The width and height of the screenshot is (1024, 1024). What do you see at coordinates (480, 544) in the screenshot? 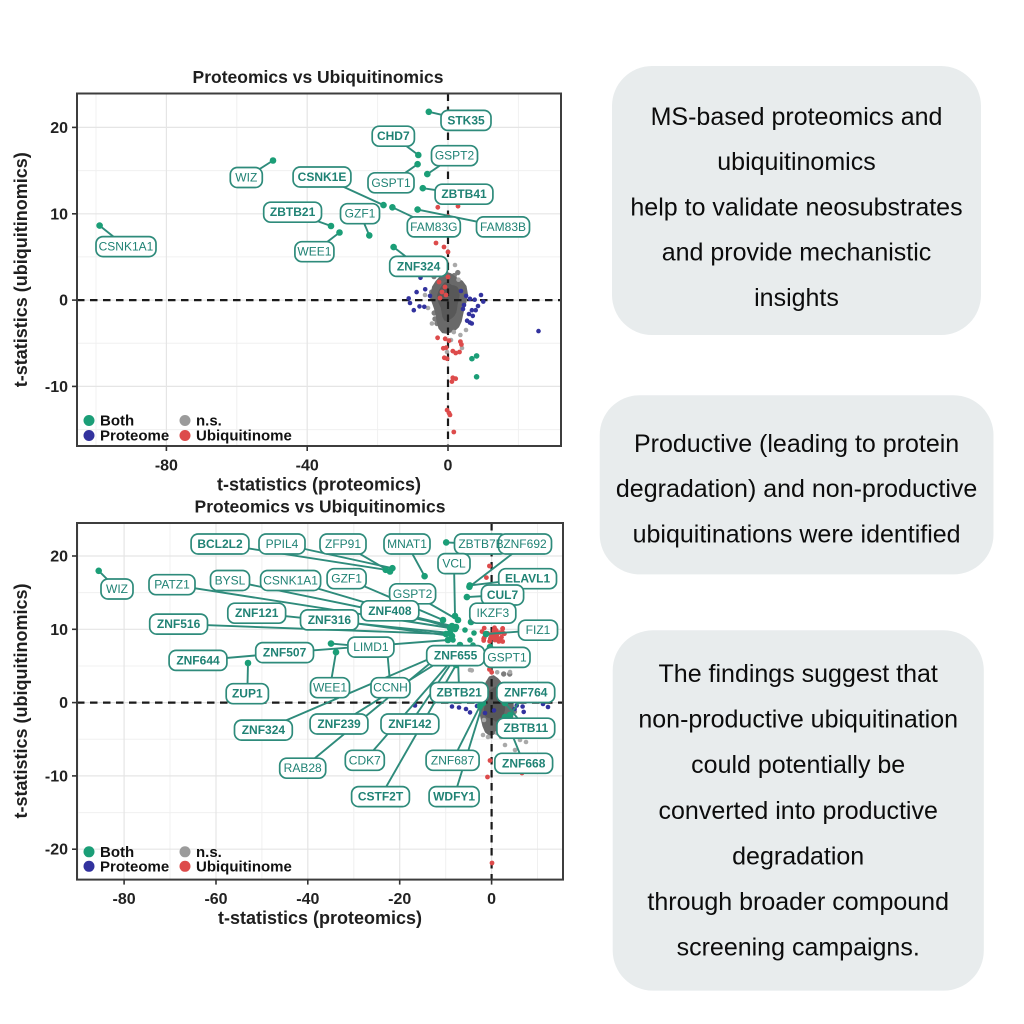
I see `svg-text: ZBTB7B` at bounding box center [480, 544].